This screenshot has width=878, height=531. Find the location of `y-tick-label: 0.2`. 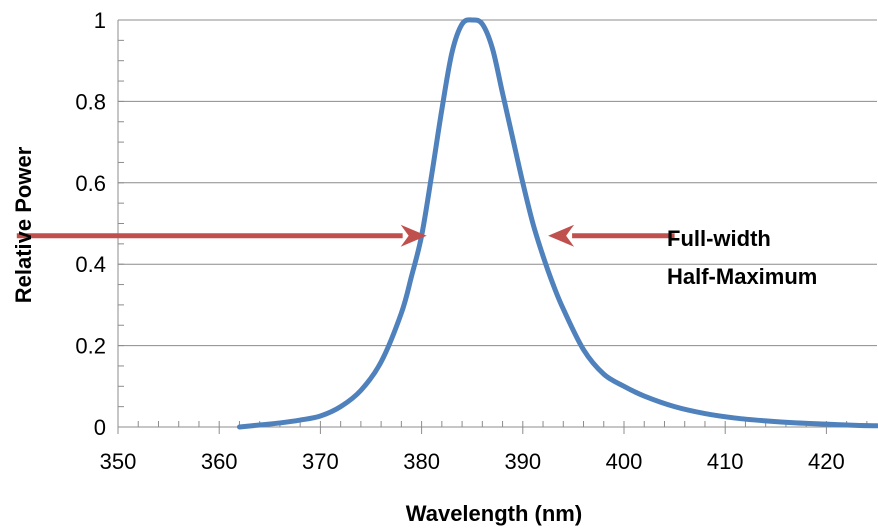

y-tick-label: 0.2 is located at coordinates (90, 346).